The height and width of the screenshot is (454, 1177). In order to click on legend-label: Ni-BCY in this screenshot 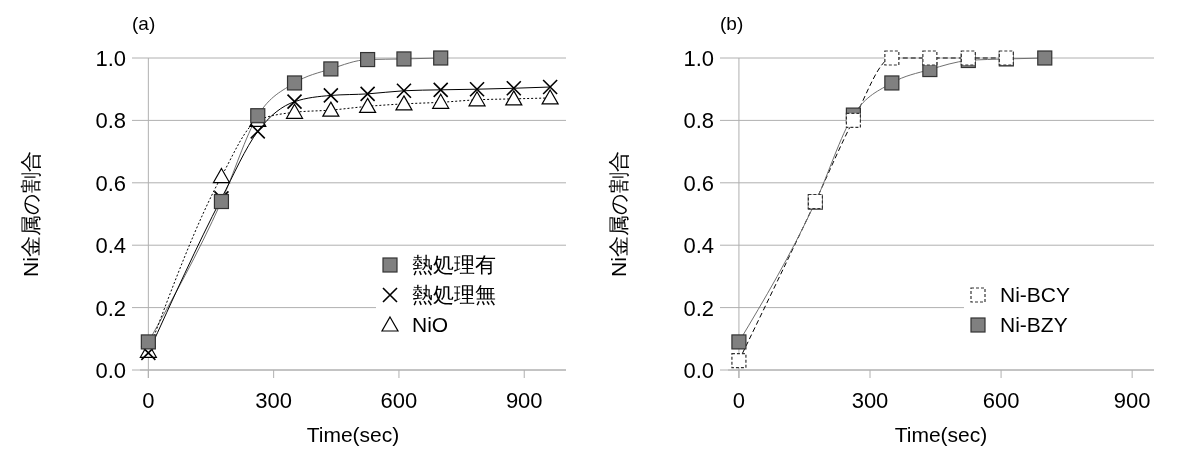, I will do `click(1035, 294)`.